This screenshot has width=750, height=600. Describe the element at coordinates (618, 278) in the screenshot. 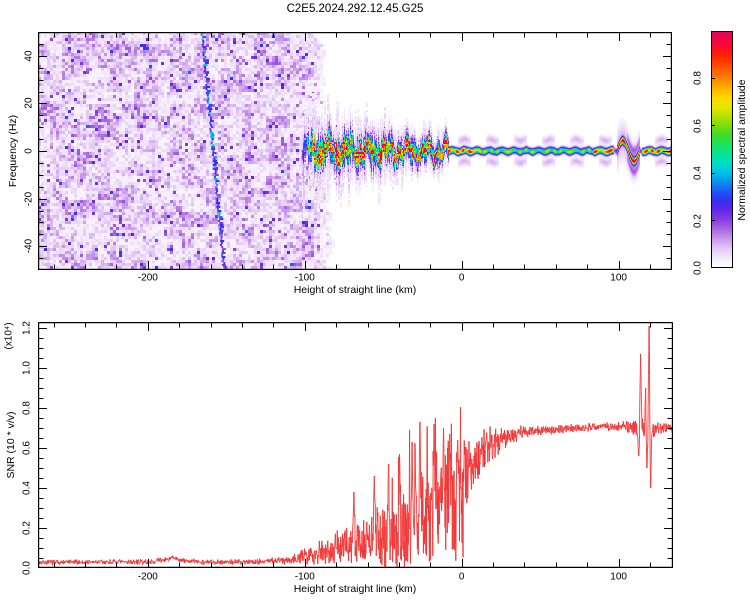

I see `spectrogram-x-tick-label: 100` at that location.